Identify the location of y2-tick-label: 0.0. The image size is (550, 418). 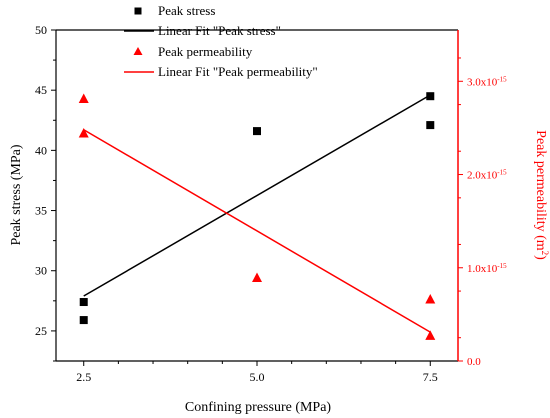
(474, 362).